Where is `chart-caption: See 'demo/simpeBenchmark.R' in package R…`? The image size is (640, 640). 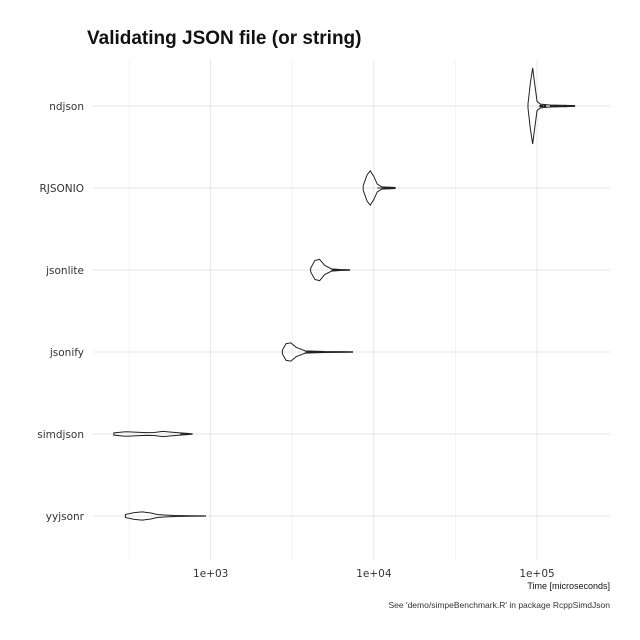
chart-caption: See 'demo/simpeBenchmark.R' in package R… is located at coordinates (499, 605).